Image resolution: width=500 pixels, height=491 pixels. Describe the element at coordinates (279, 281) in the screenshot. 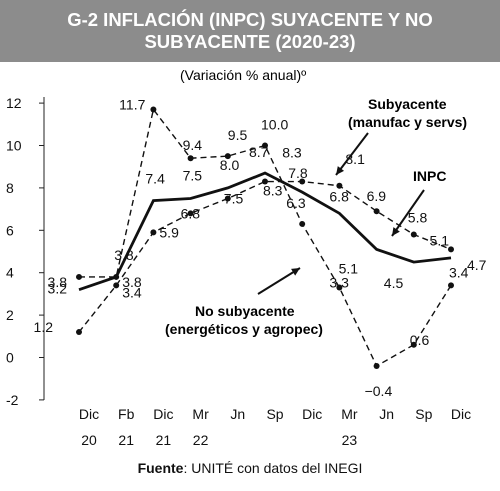

I see `annotation-arrow-nosub` at that location.